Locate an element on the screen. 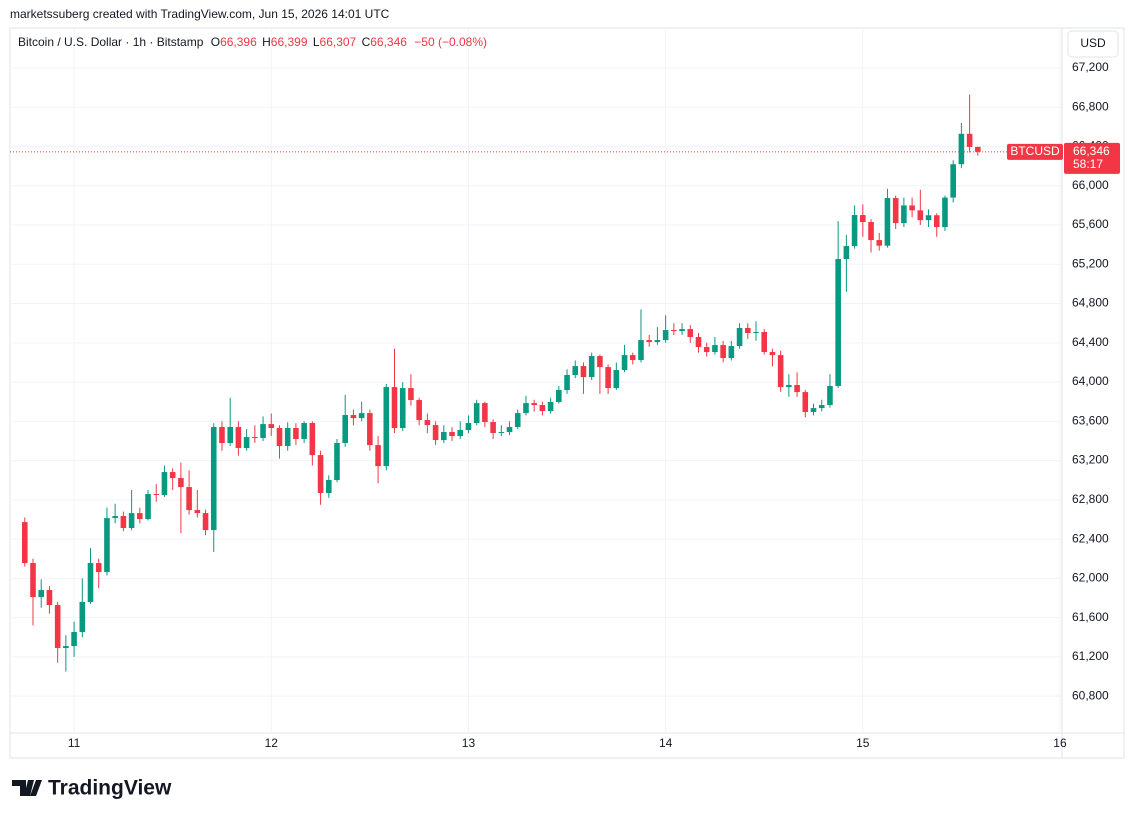  l-label: L is located at coordinates (316, 42).